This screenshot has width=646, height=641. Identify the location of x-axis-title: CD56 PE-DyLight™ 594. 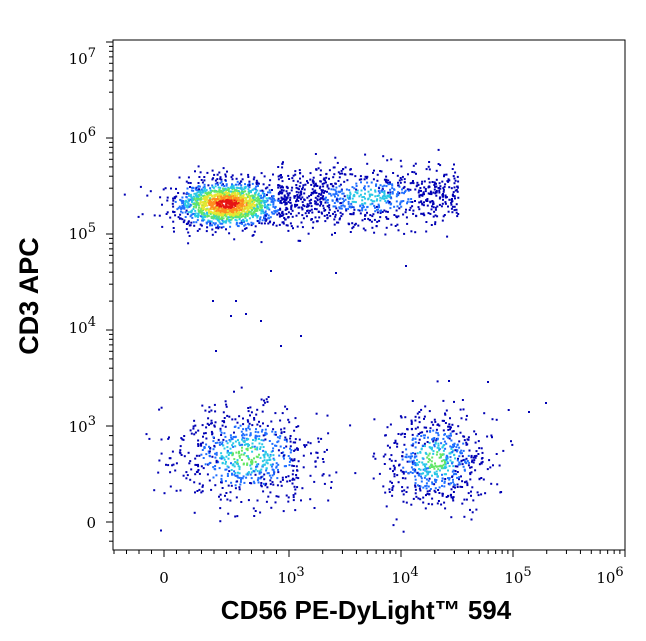
(366, 610).